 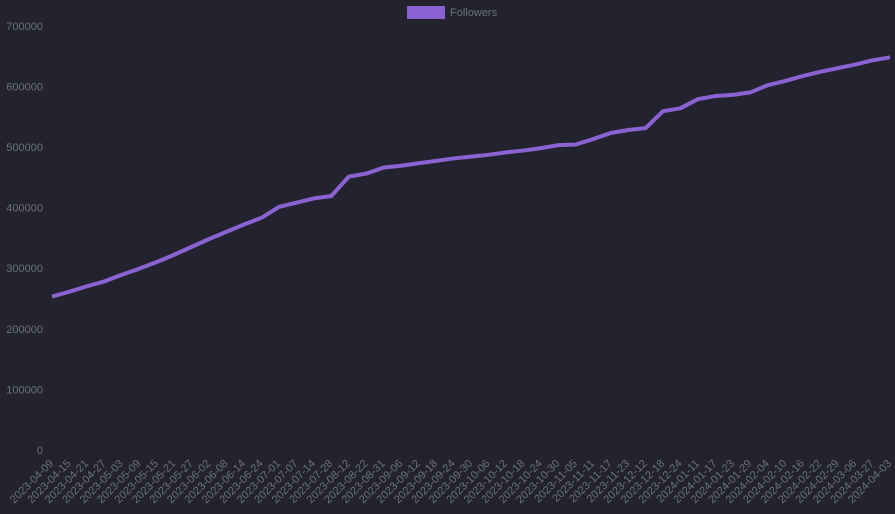 What do you see at coordinates (474, 13) in the screenshot?
I see `legend-label: Followers` at bounding box center [474, 13].